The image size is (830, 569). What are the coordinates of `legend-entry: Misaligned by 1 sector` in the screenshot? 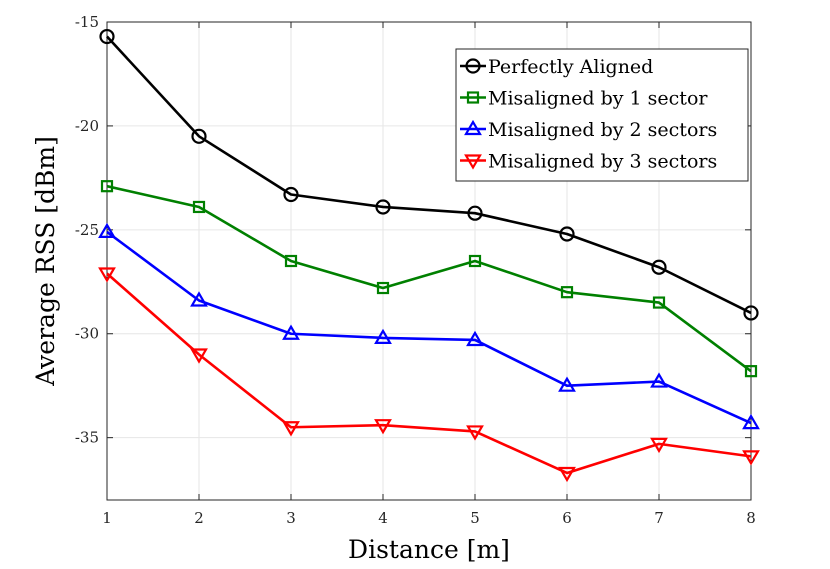 It's located at (584, 99).